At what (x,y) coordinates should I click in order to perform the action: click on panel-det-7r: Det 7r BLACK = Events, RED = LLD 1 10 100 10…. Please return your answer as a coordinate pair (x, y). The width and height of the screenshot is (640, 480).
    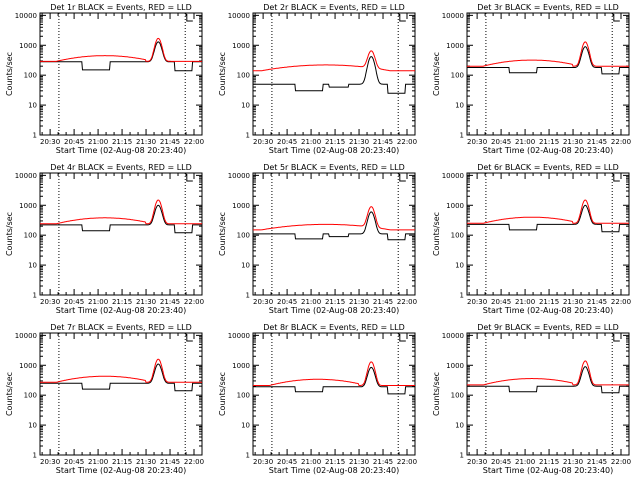
    Looking at the image, I should click on (104, 399).